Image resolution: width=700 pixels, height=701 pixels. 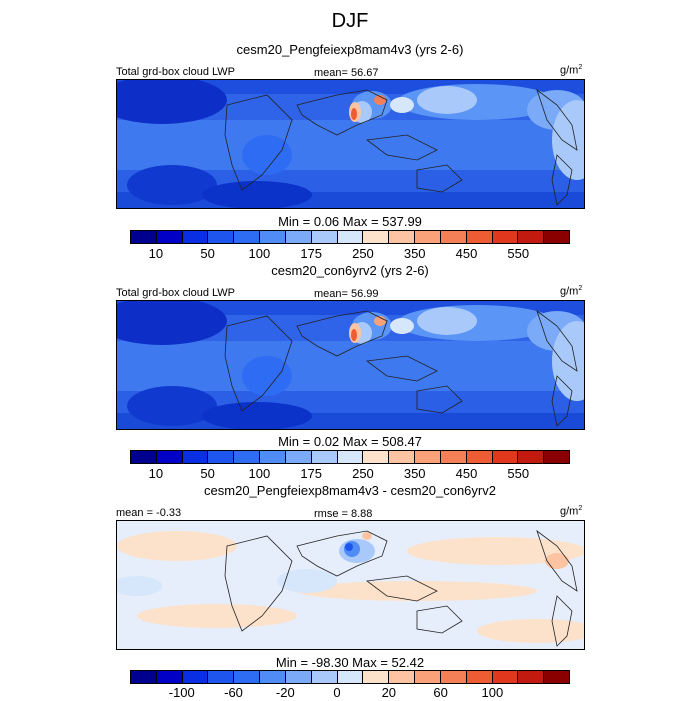 I want to click on panel3-rmse-label: rmse = 8.88, so click(x=343, y=514).